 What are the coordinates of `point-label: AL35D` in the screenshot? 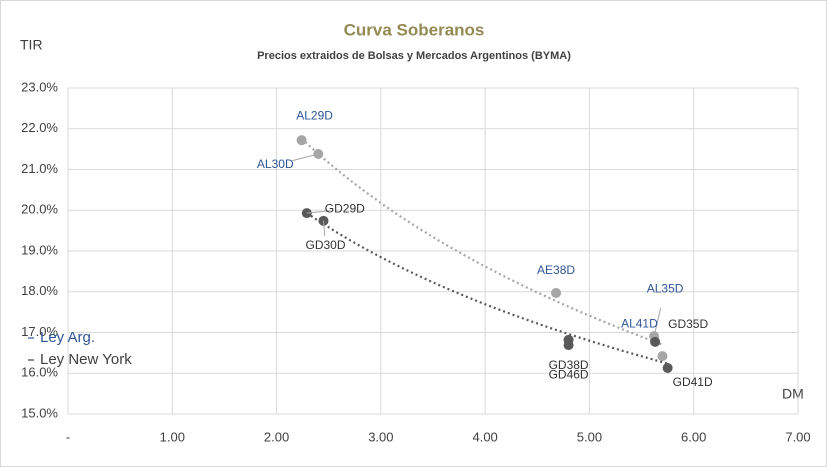 It's located at (665, 288).